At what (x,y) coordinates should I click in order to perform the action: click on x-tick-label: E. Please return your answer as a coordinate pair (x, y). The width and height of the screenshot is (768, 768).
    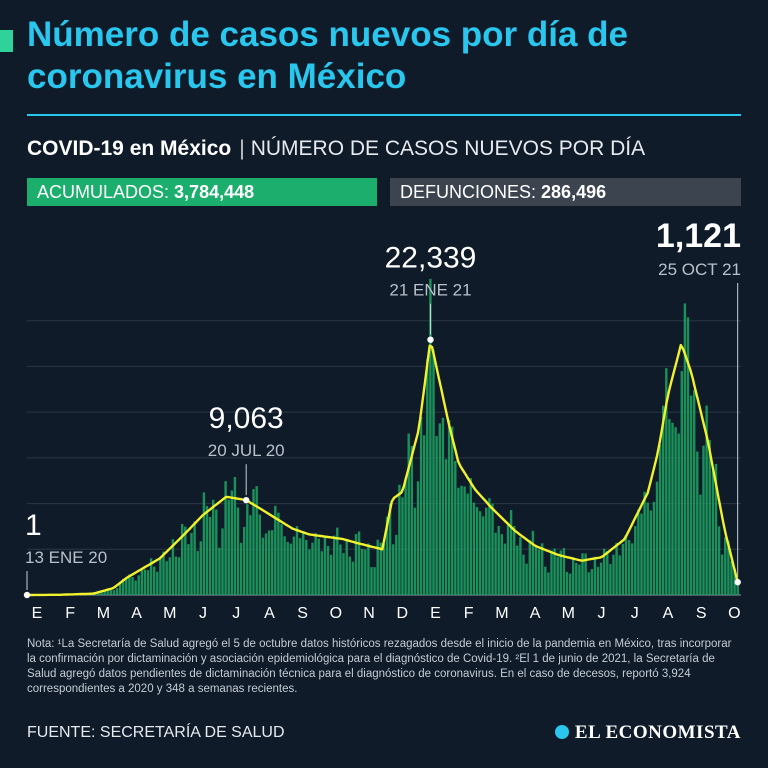
    Looking at the image, I should click on (435, 613).